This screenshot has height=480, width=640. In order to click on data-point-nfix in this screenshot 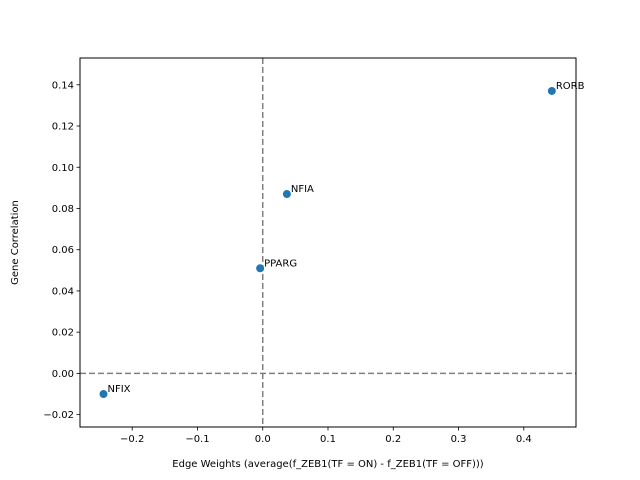, I will do `click(103, 394)`.